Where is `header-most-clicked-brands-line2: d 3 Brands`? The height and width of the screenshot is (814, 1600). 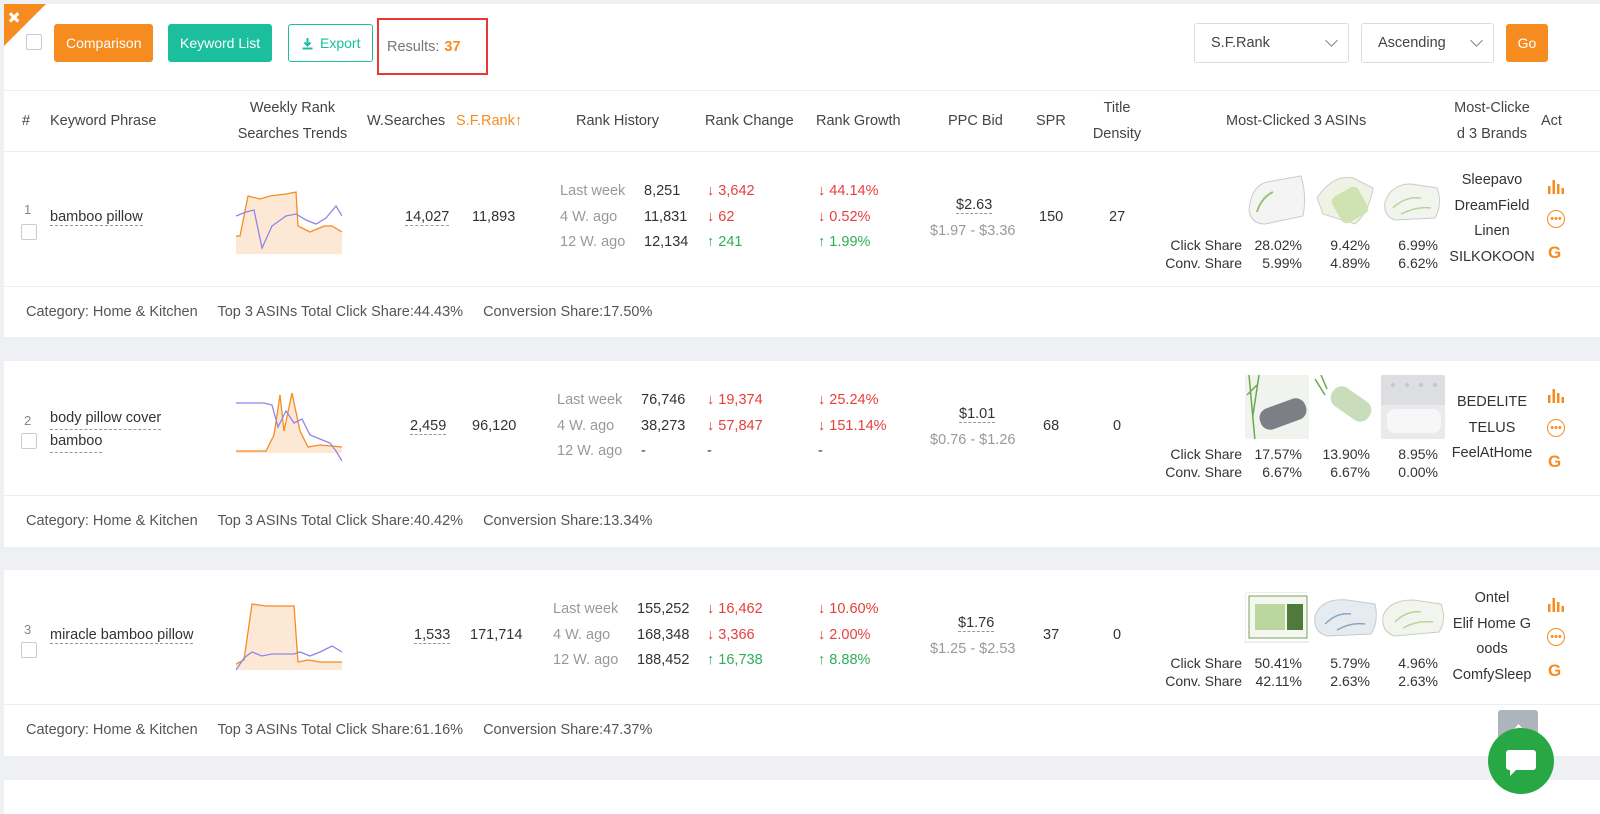 header-most-clicked-brands-line2: d 3 Brands is located at coordinates (1492, 134).